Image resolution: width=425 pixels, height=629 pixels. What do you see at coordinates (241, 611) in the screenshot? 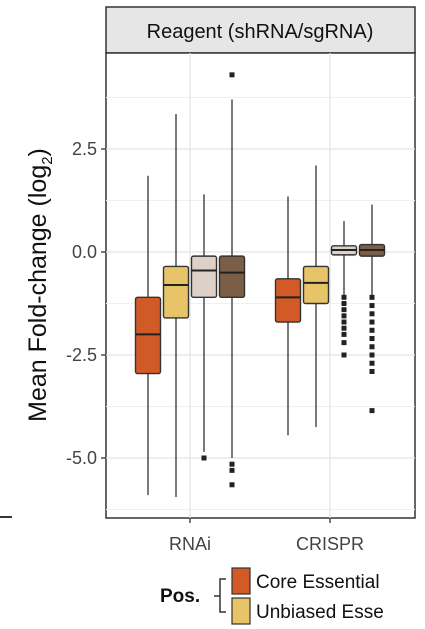
I see `legend-swatch-unbiased-essential` at bounding box center [241, 611].